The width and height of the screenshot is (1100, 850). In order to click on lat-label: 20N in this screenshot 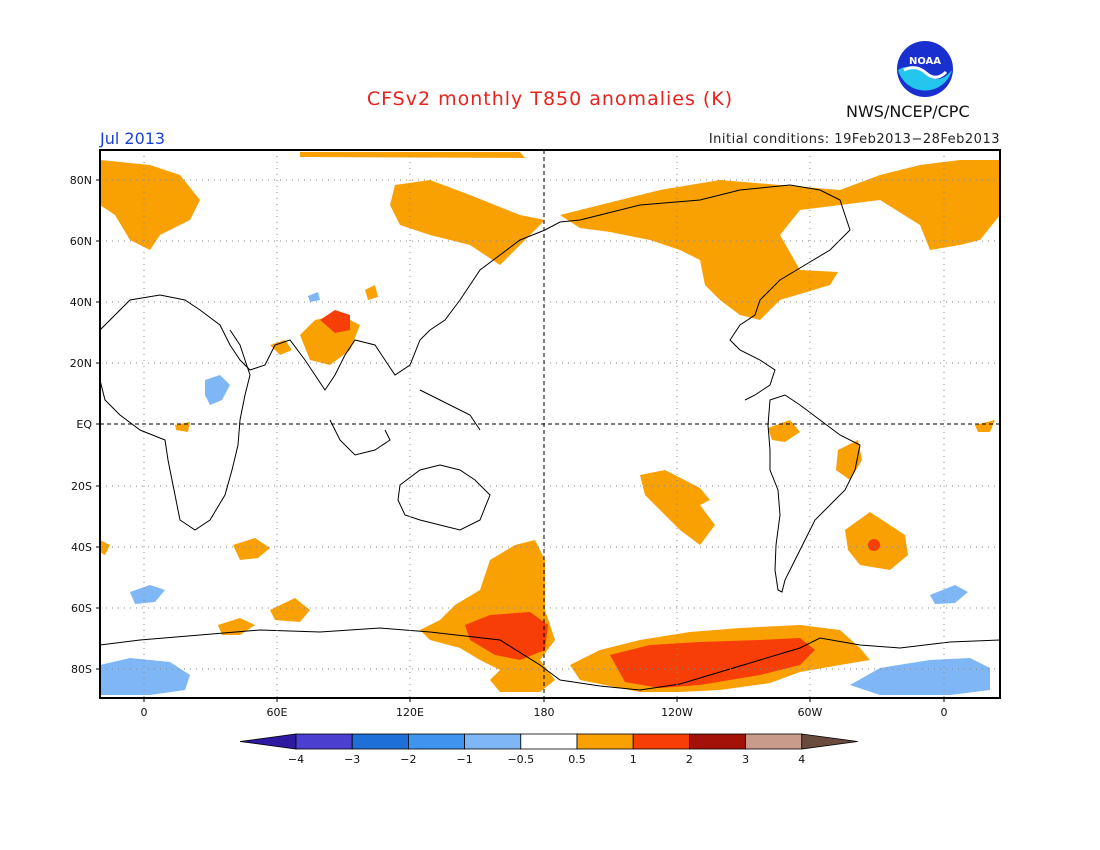, I will do `click(81, 363)`.